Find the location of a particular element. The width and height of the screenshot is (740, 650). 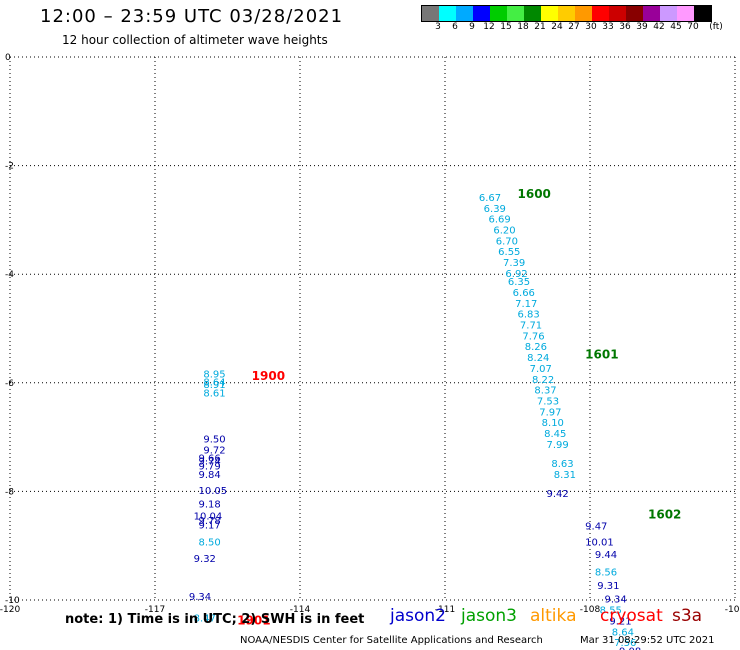

wave-height-point: 6.92 is located at coordinates (516, 274).